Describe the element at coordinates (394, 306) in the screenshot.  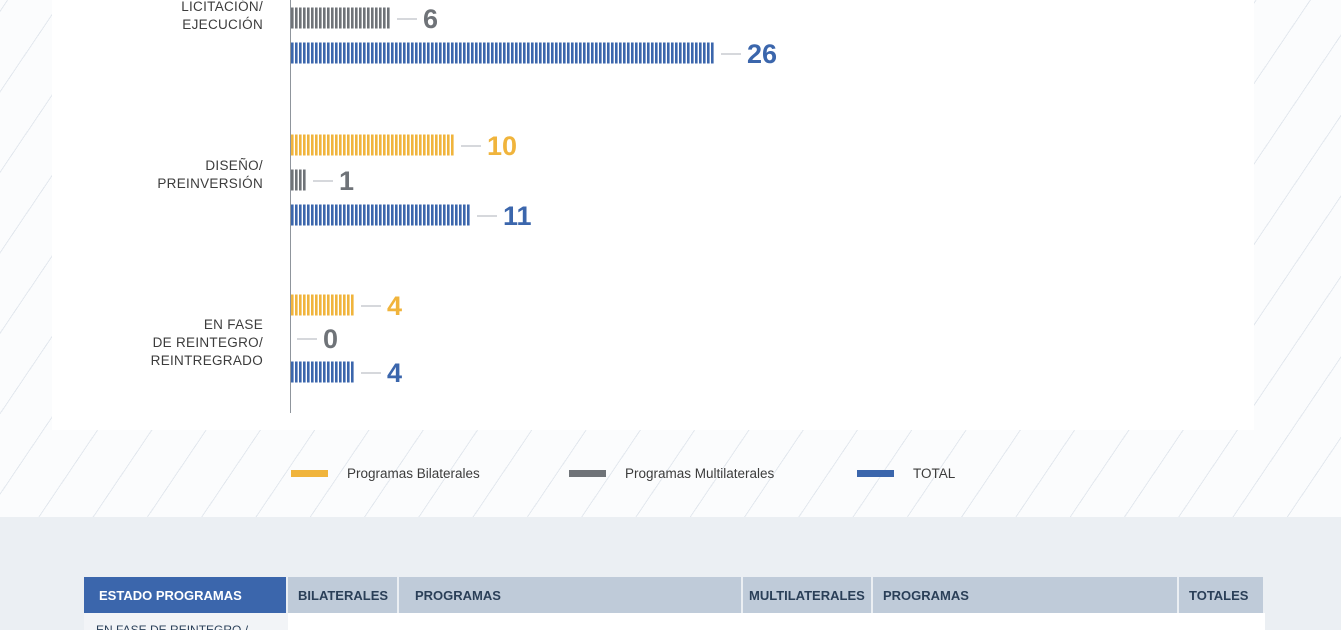
I see `value-label-bilaterales-2: 4` at that location.